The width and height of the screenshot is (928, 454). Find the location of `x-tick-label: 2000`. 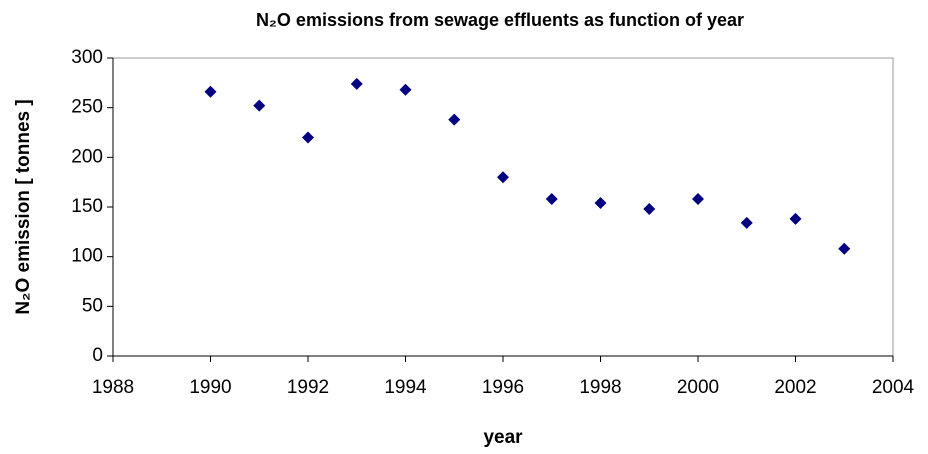

x-tick-label: 2000 is located at coordinates (698, 387).